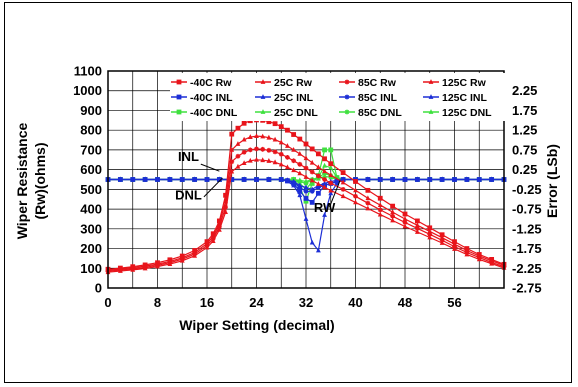 The height and width of the screenshot is (387, 578). Describe the element at coordinates (355, 302) in the screenshot. I see `x-tick-label: 40` at that location.